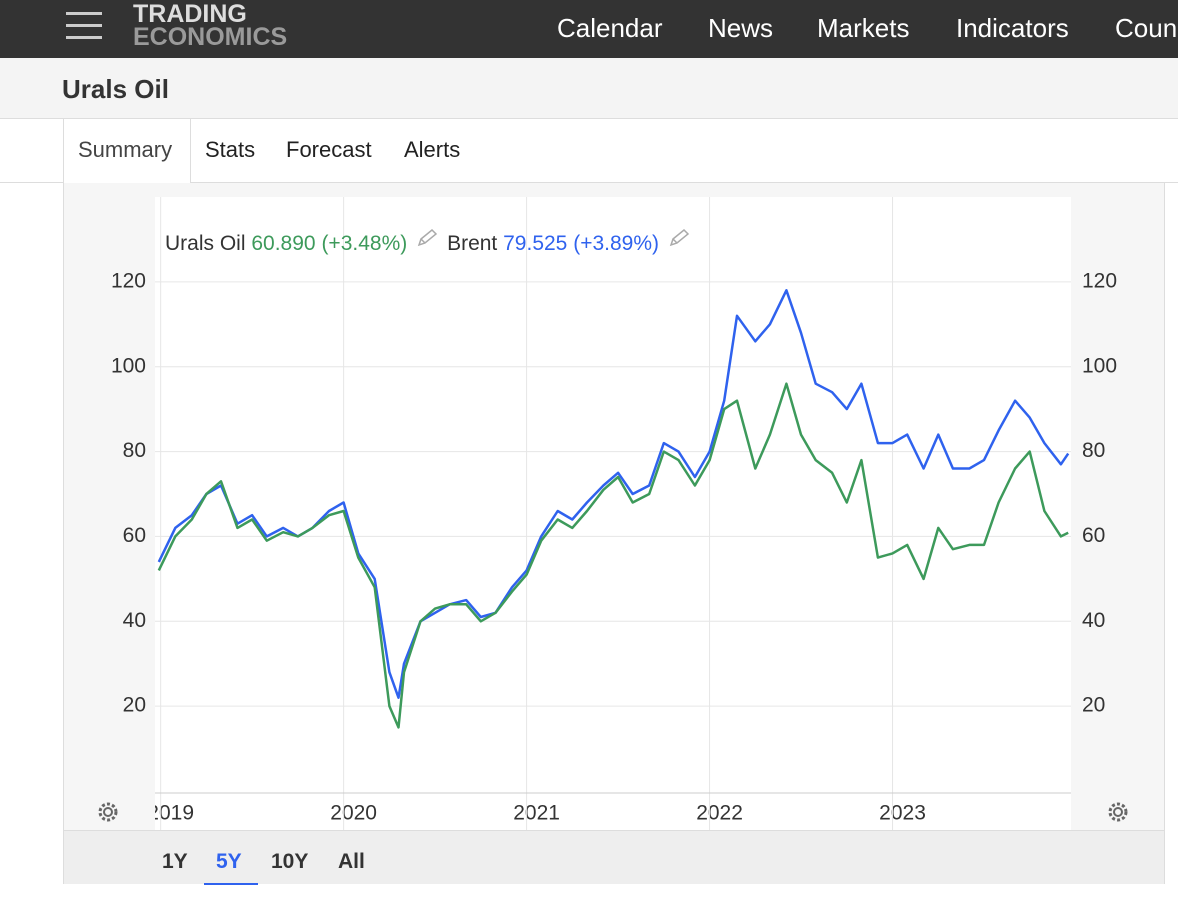 The image size is (1178, 916). I want to click on y-tick-label: 20, so click(134, 705).